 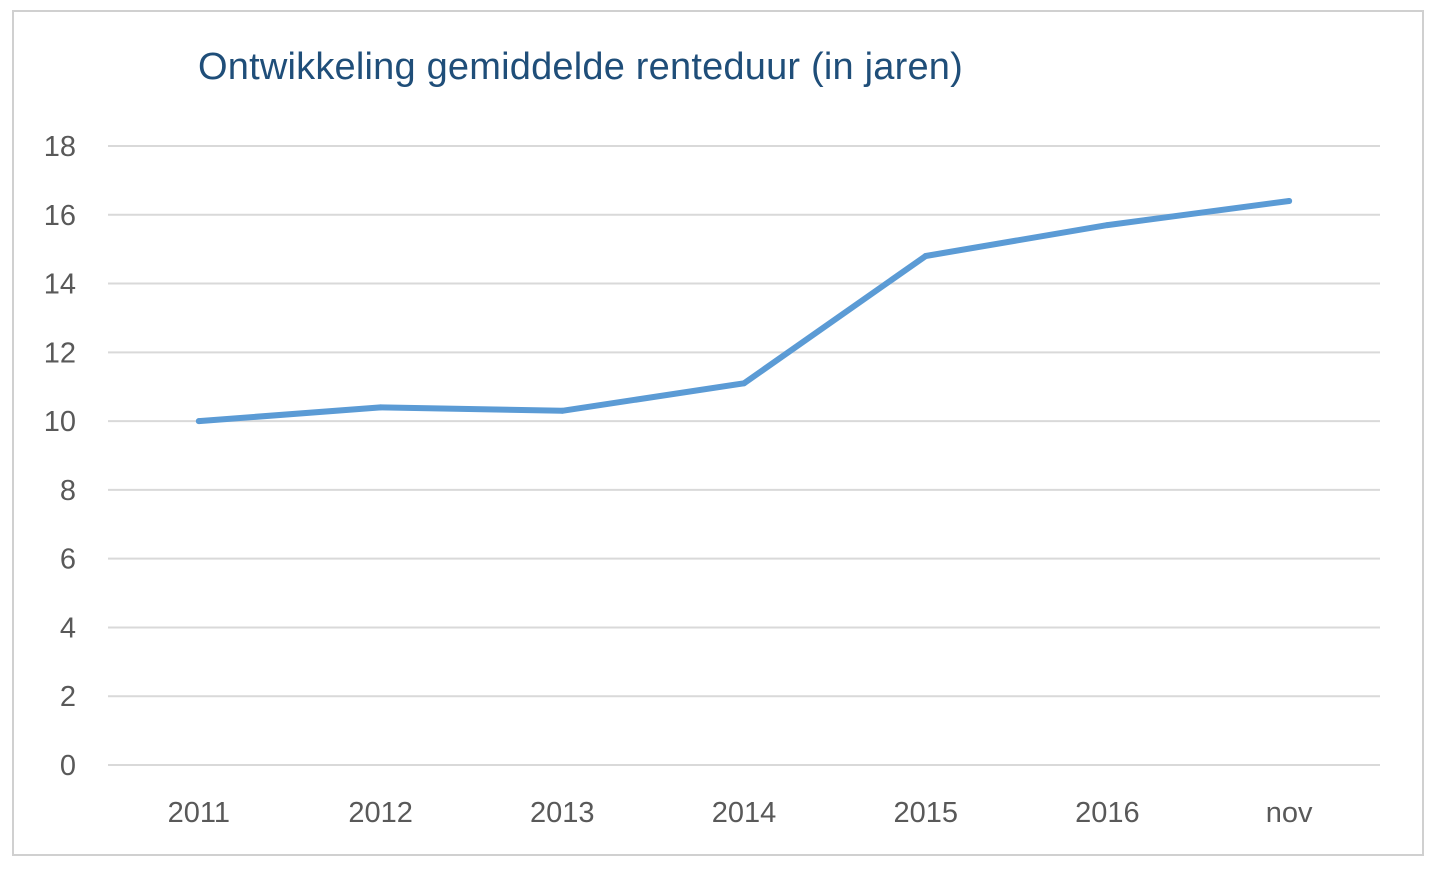 What do you see at coordinates (68, 766) in the screenshot?
I see `y-tick-label: 0` at bounding box center [68, 766].